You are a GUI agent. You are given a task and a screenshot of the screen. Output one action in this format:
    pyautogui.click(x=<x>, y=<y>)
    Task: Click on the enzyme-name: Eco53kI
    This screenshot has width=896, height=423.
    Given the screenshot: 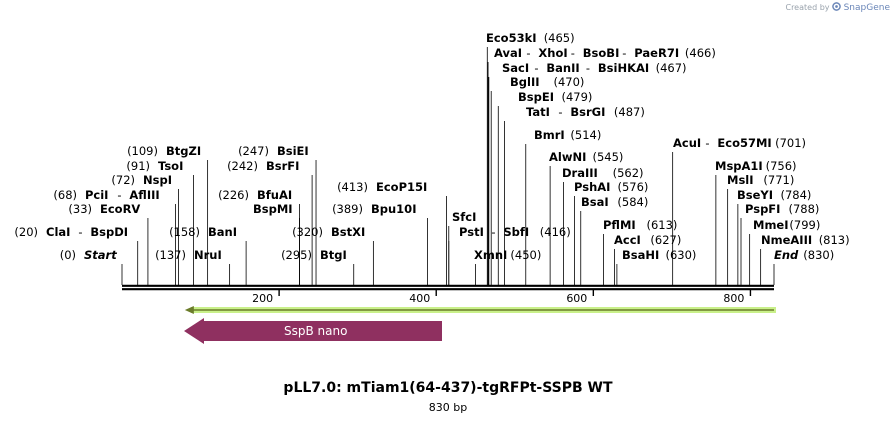 What is the action you would take?
    pyautogui.click(x=511, y=38)
    